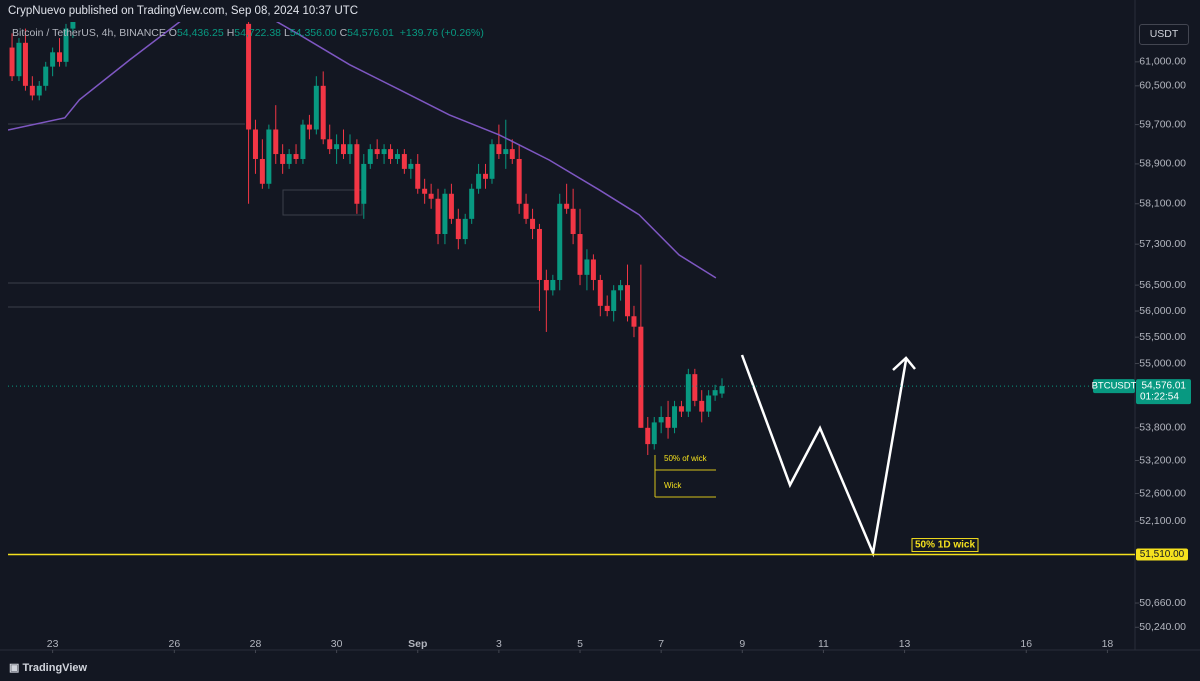  I want to click on y-tick-label: 59,700.00, so click(1162, 124).